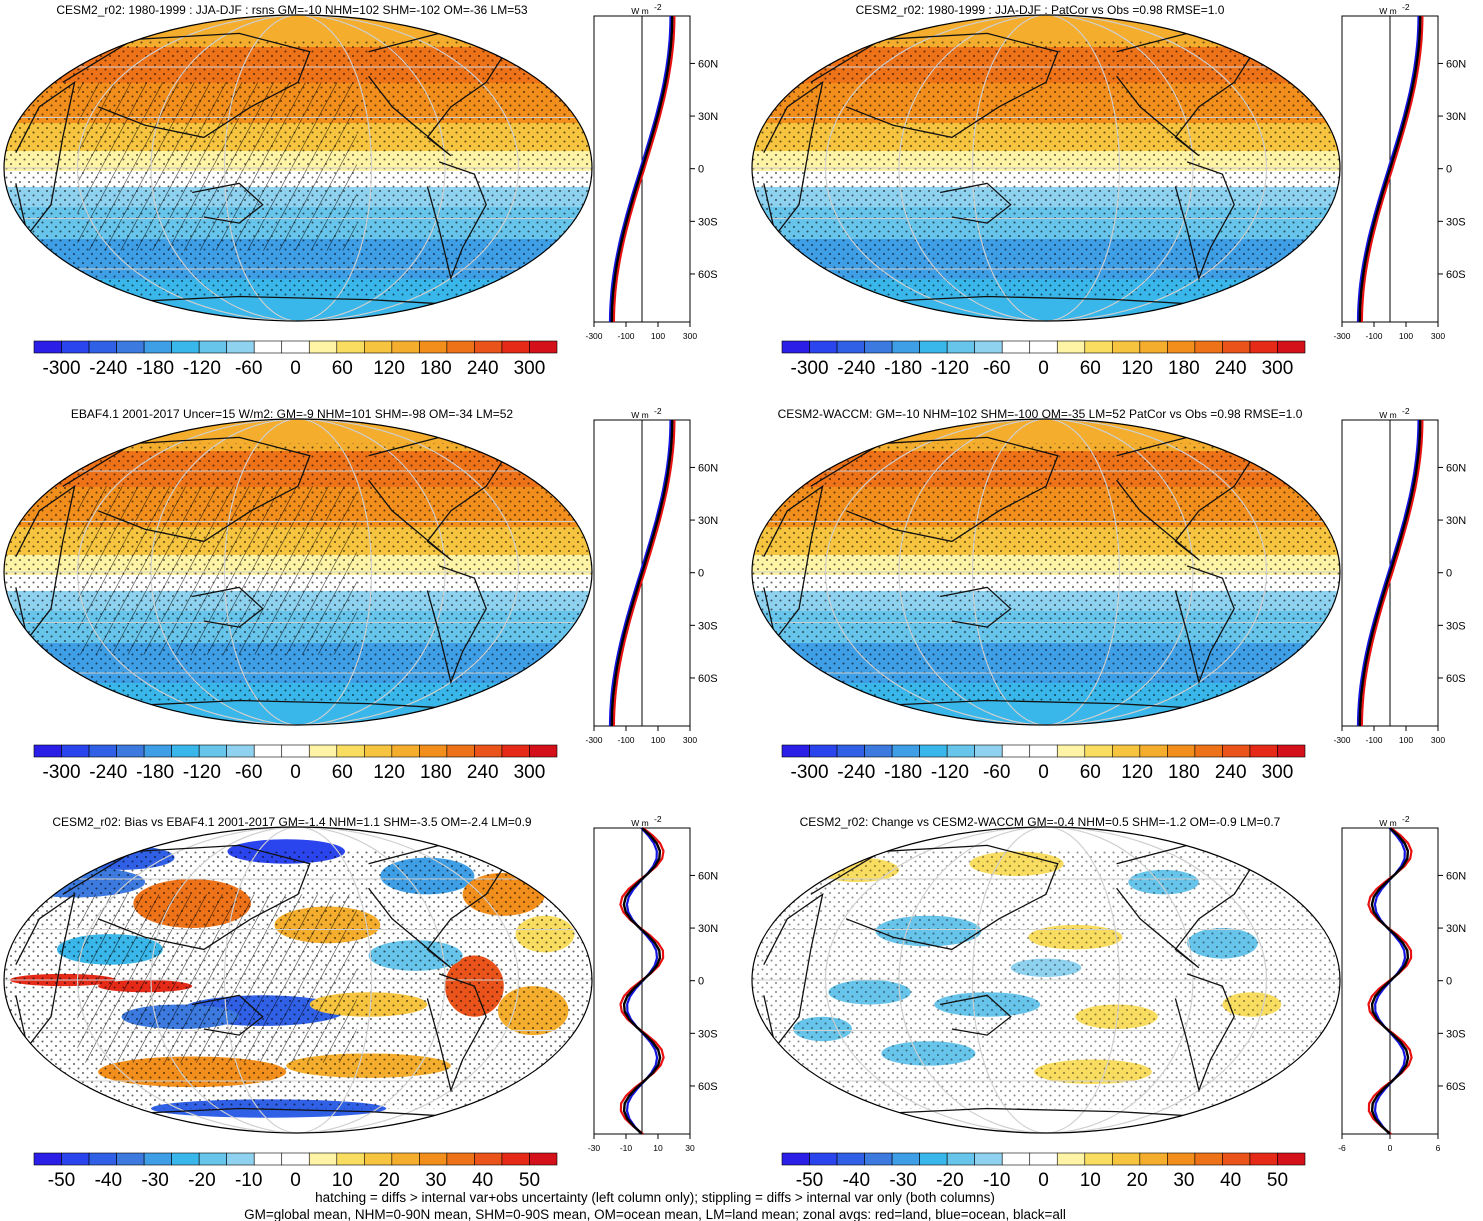  Describe the element at coordinates (295, 359) in the screenshot. I see `colorbar: -300 -240 -180 -120 -60 0 60 120 180 240 300` at that location.